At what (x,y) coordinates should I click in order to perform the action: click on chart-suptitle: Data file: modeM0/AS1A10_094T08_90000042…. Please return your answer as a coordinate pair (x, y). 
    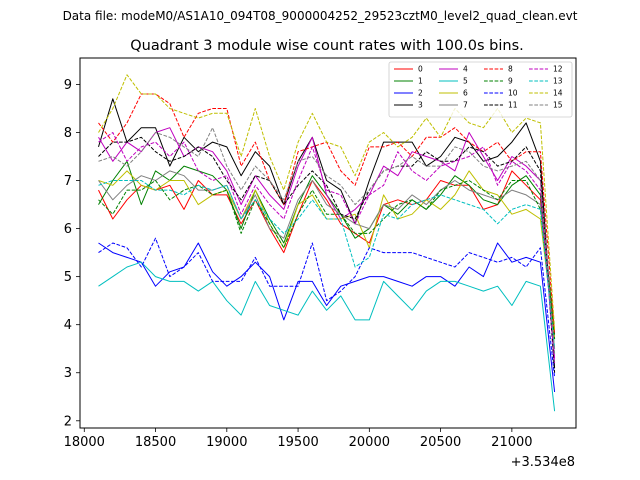
    Looking at the image, I should click on (320, 16).